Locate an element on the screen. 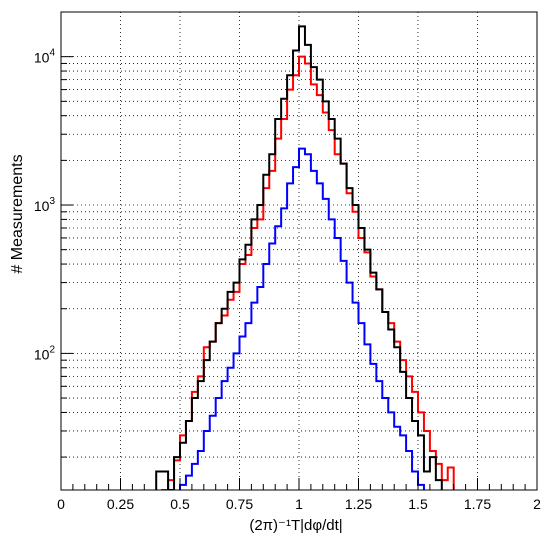 The width and height of the screenshot is (552, 550). x-tick-label: 0.25 is located at coordinates (120, 504).